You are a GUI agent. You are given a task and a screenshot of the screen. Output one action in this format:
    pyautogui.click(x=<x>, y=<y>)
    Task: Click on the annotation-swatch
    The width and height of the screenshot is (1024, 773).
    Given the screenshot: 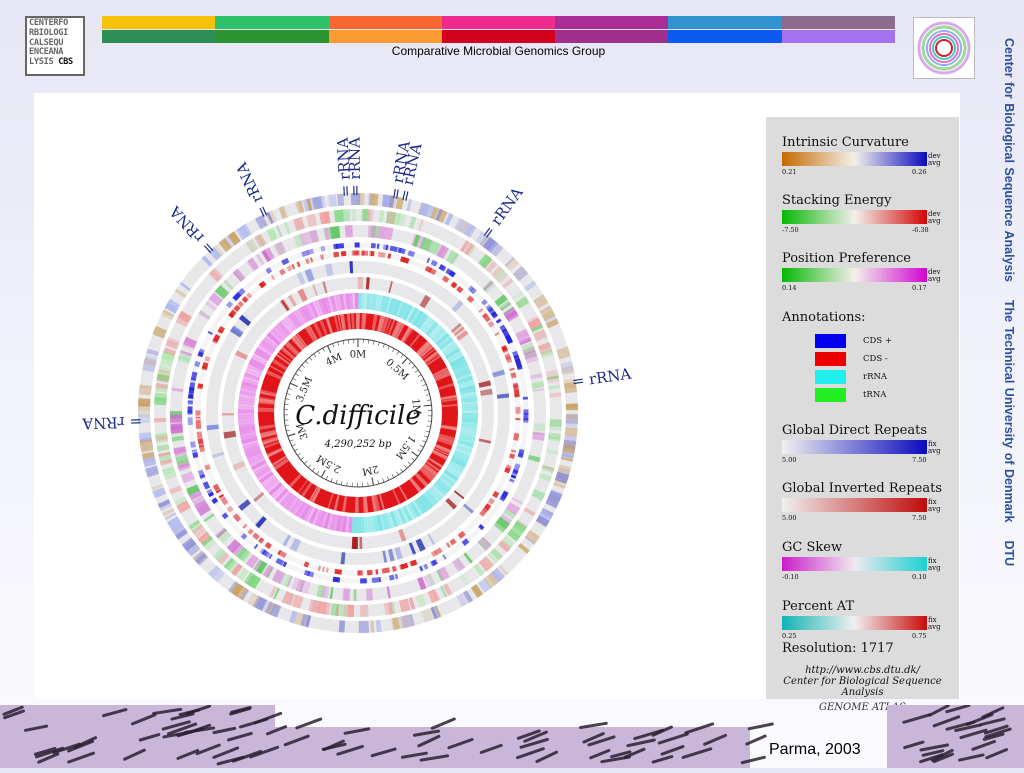 What is the action you would take?
    pyautogui.click(x=830, y=377)
    